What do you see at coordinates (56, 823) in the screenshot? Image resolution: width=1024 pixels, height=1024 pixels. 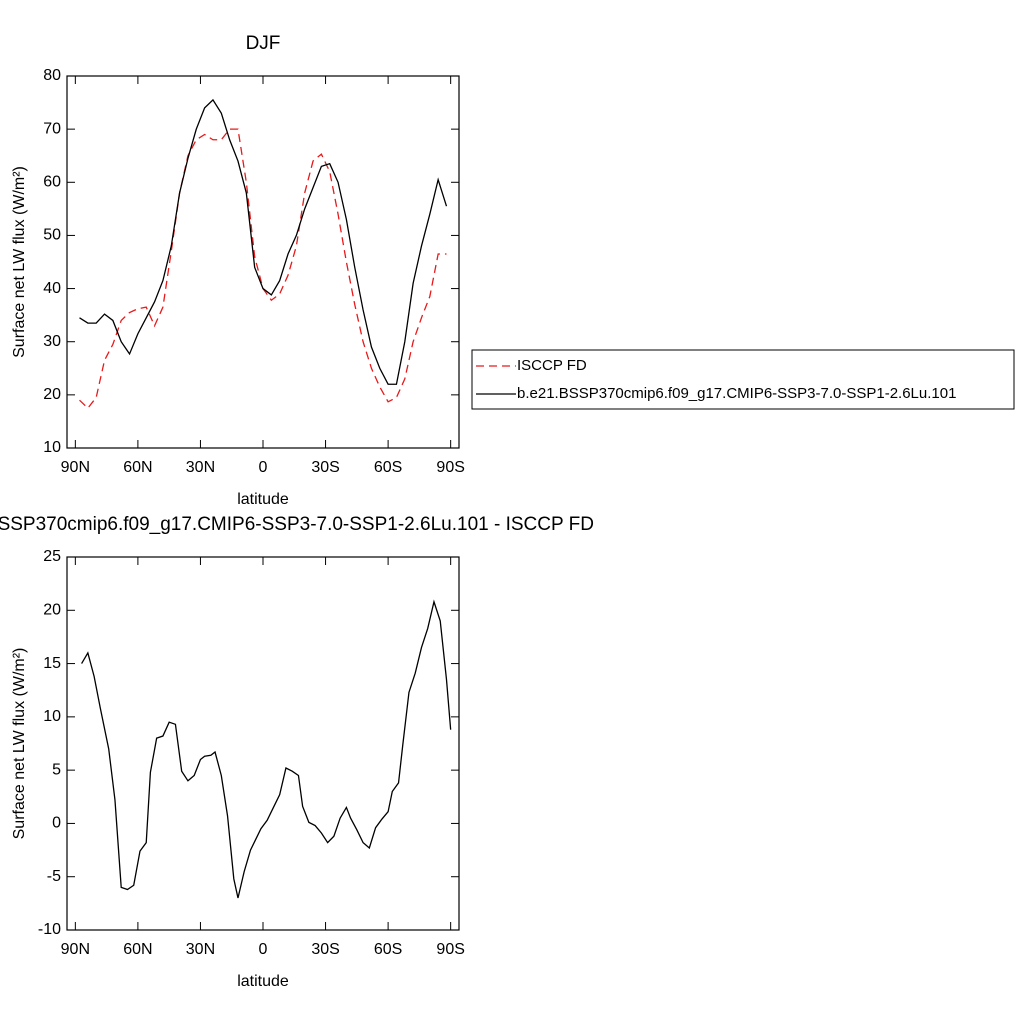 I see `y-tick-label: 0` at bounding box center [56, 823].